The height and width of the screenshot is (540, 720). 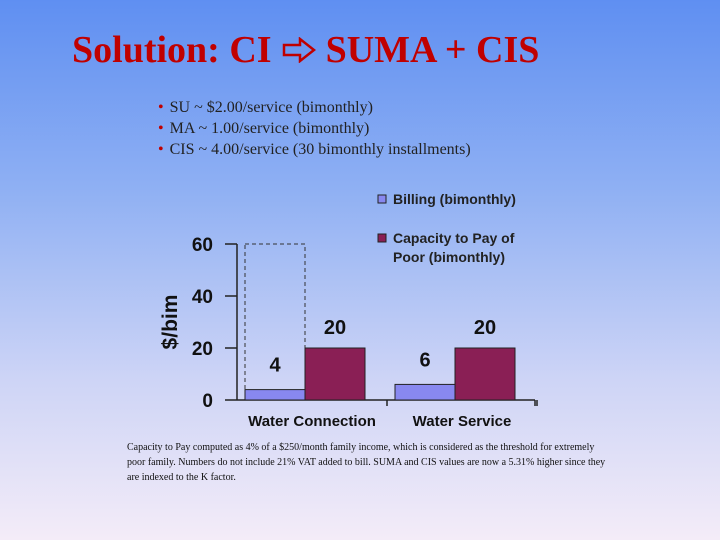 I want to click on x-tick-label: Water Service, so click(x=462, y=421).